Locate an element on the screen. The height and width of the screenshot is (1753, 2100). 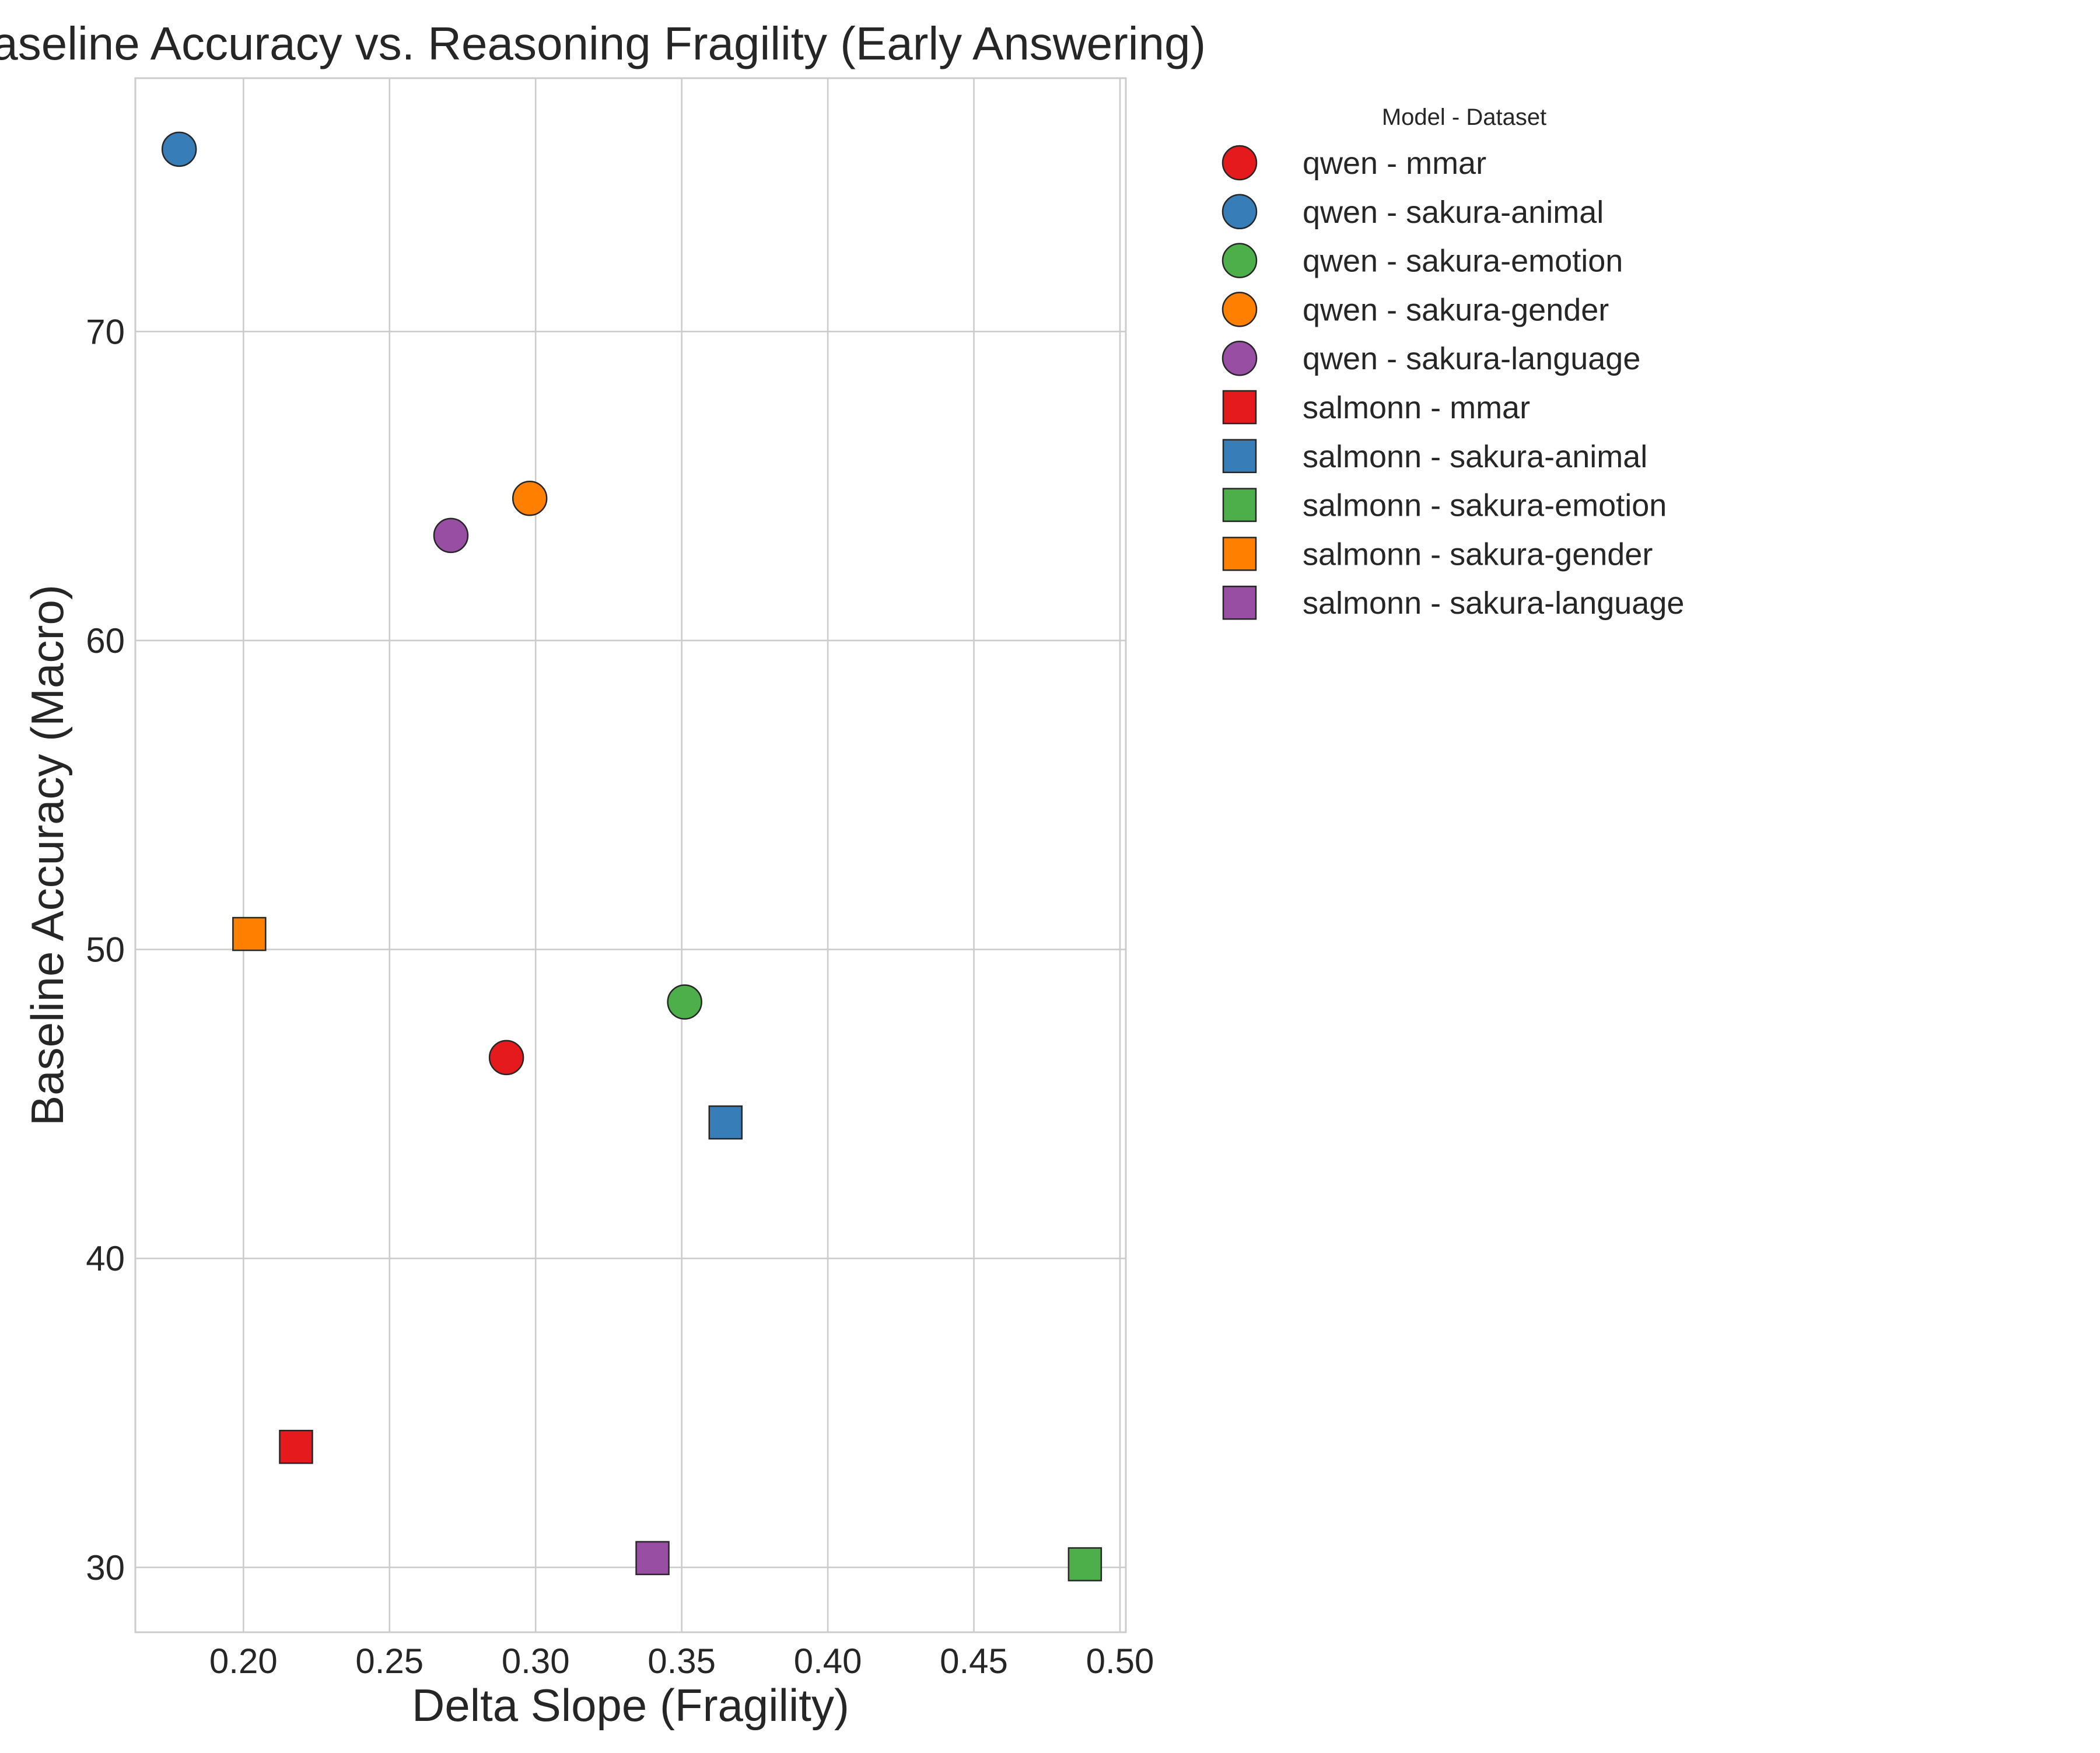
legend-label: qwen - sakura-gender is located at coordinates (1456, 309).